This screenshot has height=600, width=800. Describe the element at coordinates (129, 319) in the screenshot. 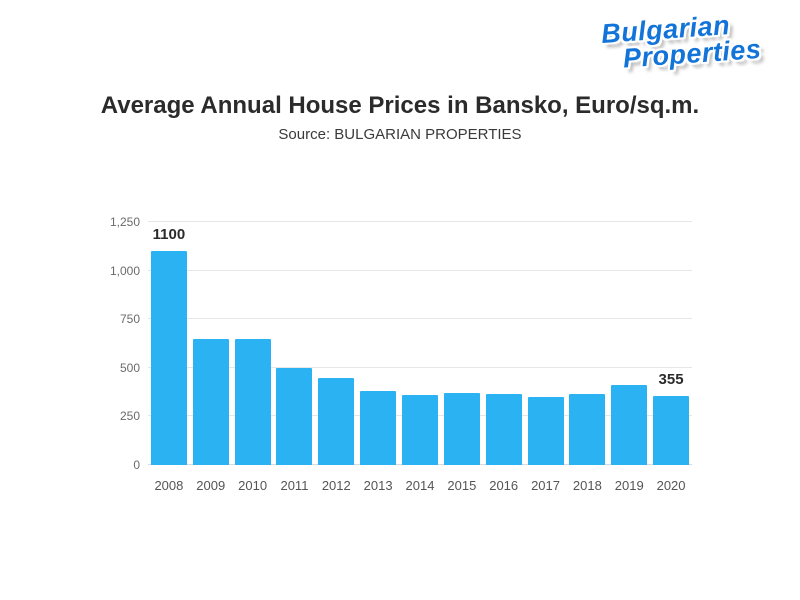

I see `y-tick-label-750: 750` at that location.